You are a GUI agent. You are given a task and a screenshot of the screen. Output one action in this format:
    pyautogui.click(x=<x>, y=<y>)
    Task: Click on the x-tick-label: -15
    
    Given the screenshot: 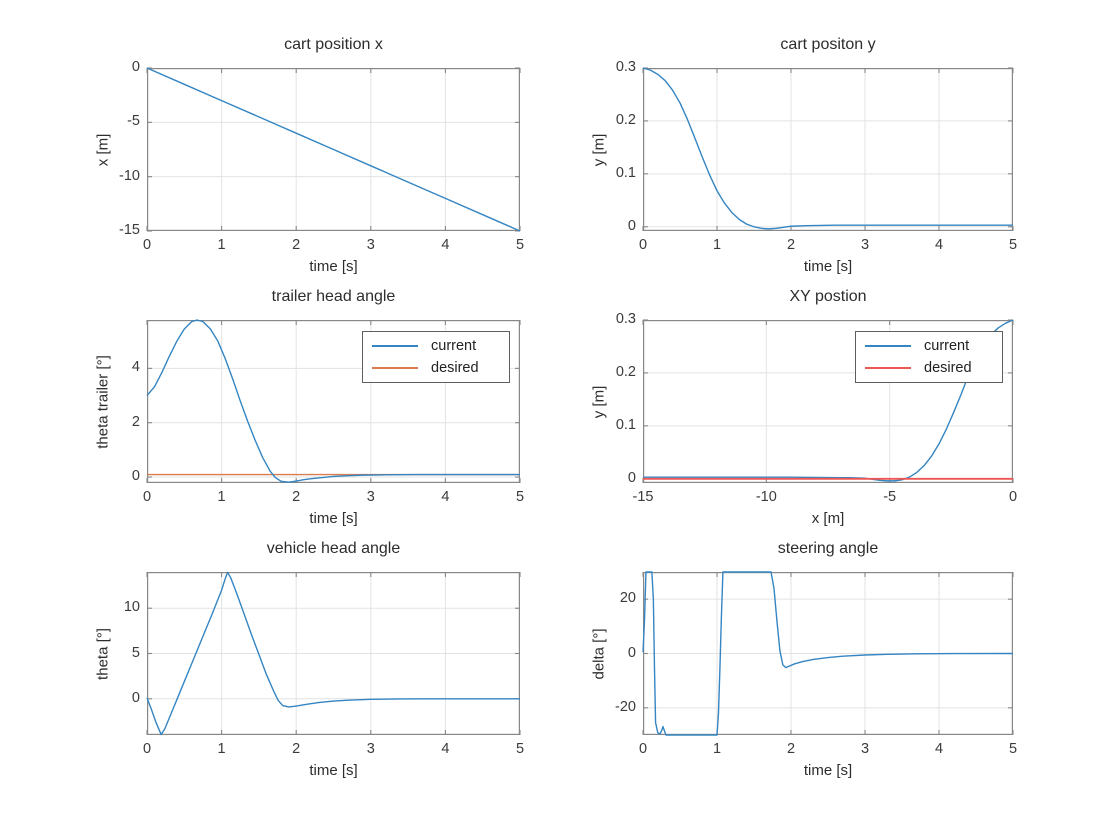 What is the action you would take?
    pyautogui.click(x=643, y=497)
    